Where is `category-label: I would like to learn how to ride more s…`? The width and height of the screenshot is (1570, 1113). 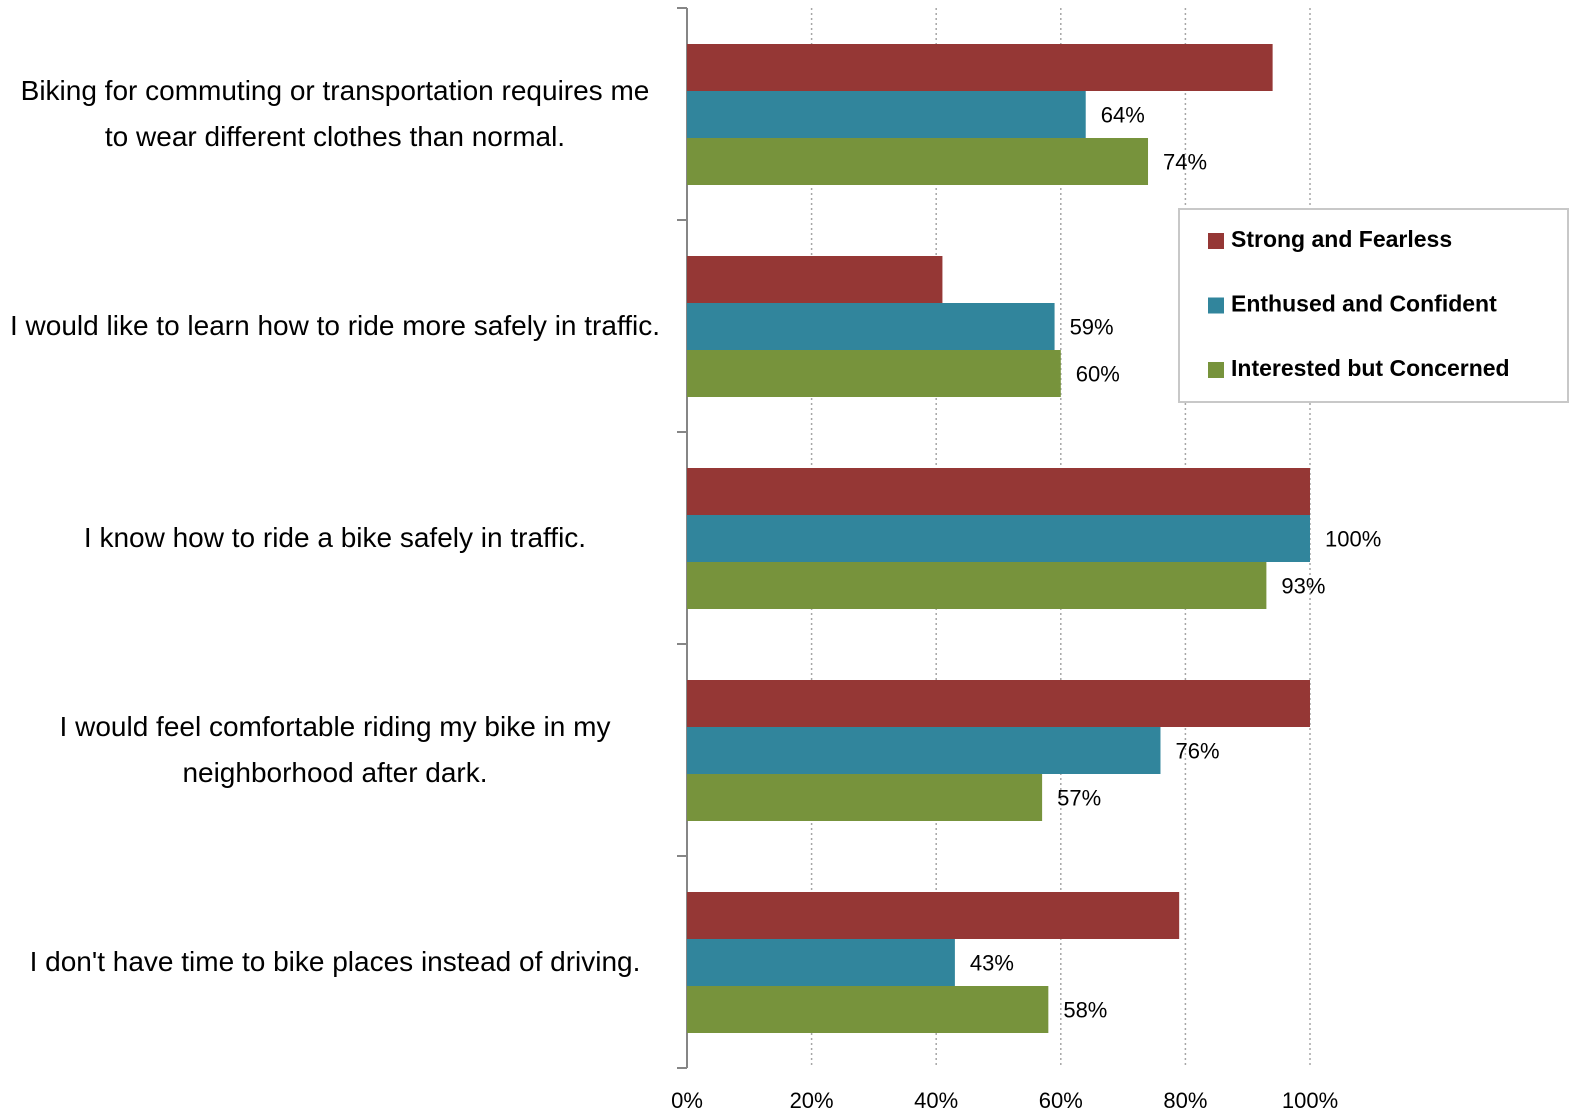
category-label: I would like to learn how to ride more s… is located at coordinates (335, 325).